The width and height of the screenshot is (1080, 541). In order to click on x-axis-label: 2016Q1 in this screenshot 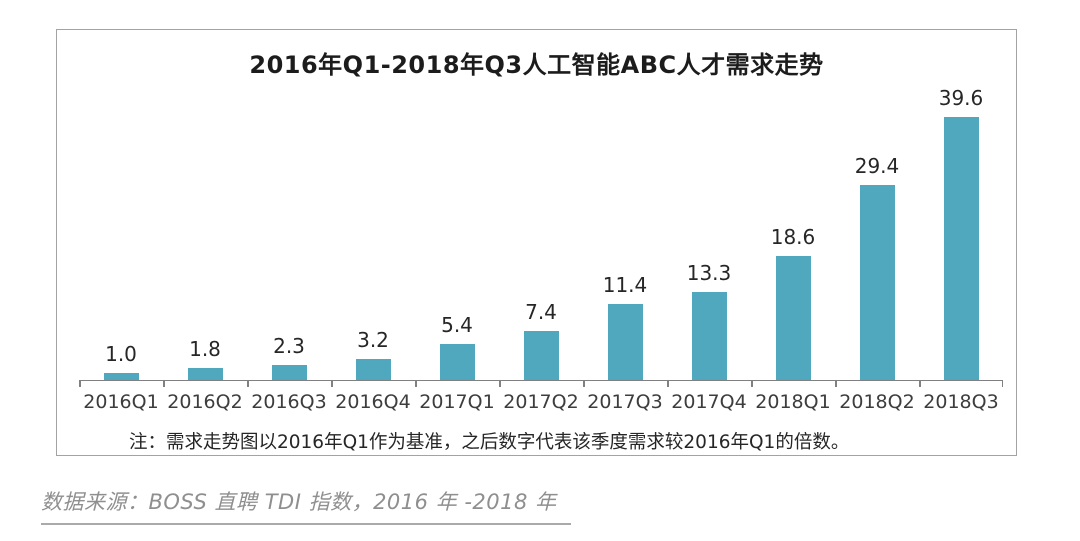, I will do `click(121, 402)`.